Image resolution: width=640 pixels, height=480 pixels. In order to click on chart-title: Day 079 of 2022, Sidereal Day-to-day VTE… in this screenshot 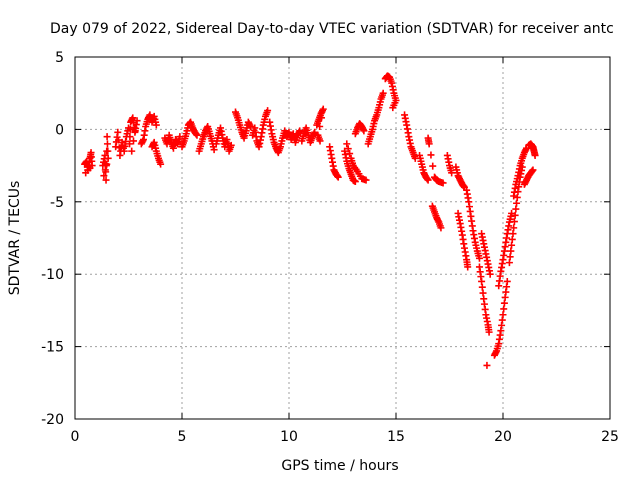, I will do `click(332, 29)`.